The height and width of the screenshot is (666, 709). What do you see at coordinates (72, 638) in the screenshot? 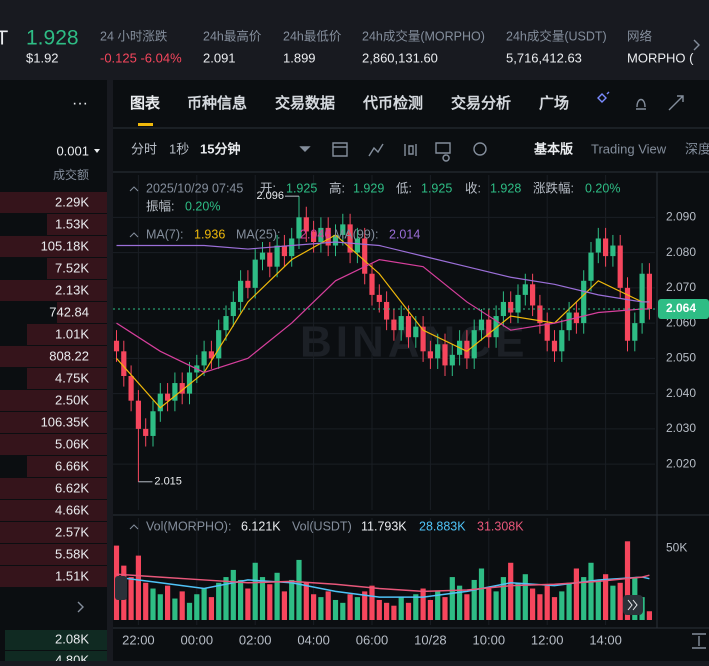
I see `order-amount: 2.08K` at bounding box center [72, 638].